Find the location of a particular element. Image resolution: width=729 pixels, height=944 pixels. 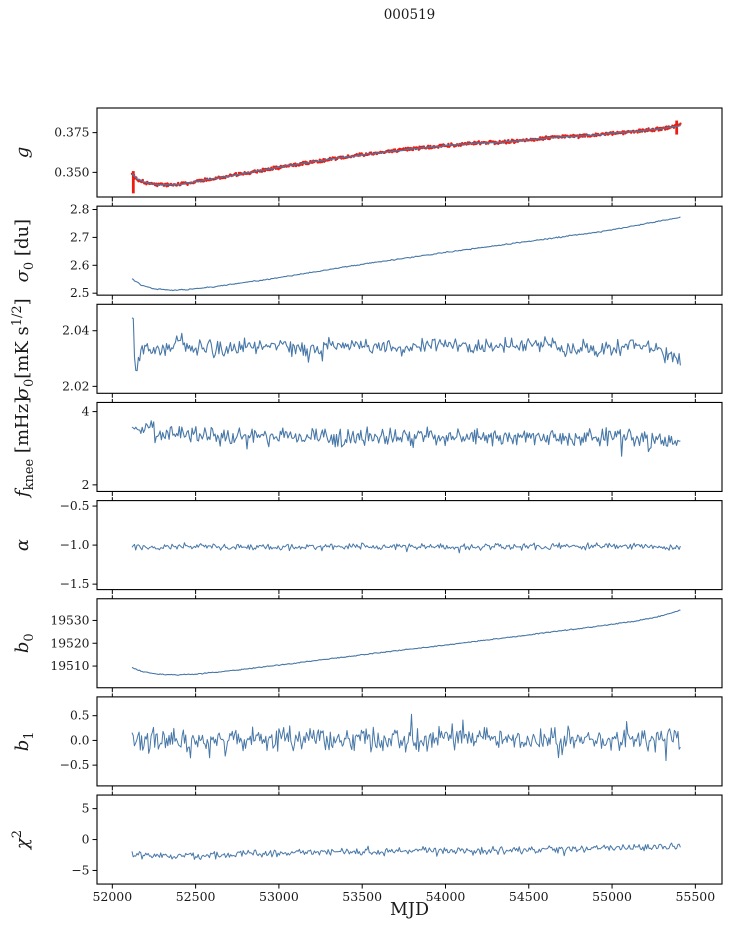

panel-b1-yaxis: −0.5 0.0 0.5 is located at coordinates (78, 740).